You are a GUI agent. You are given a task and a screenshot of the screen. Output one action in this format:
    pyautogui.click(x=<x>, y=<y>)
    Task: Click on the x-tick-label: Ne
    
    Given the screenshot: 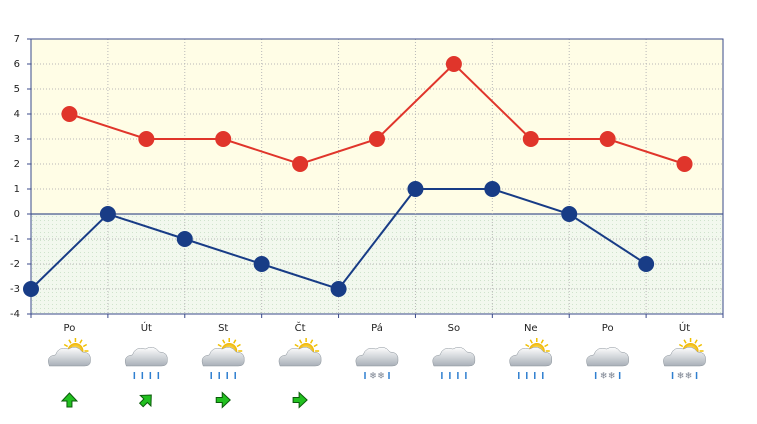 What is the action you would take?
    pyautogui.click(x=531, y=328)
    